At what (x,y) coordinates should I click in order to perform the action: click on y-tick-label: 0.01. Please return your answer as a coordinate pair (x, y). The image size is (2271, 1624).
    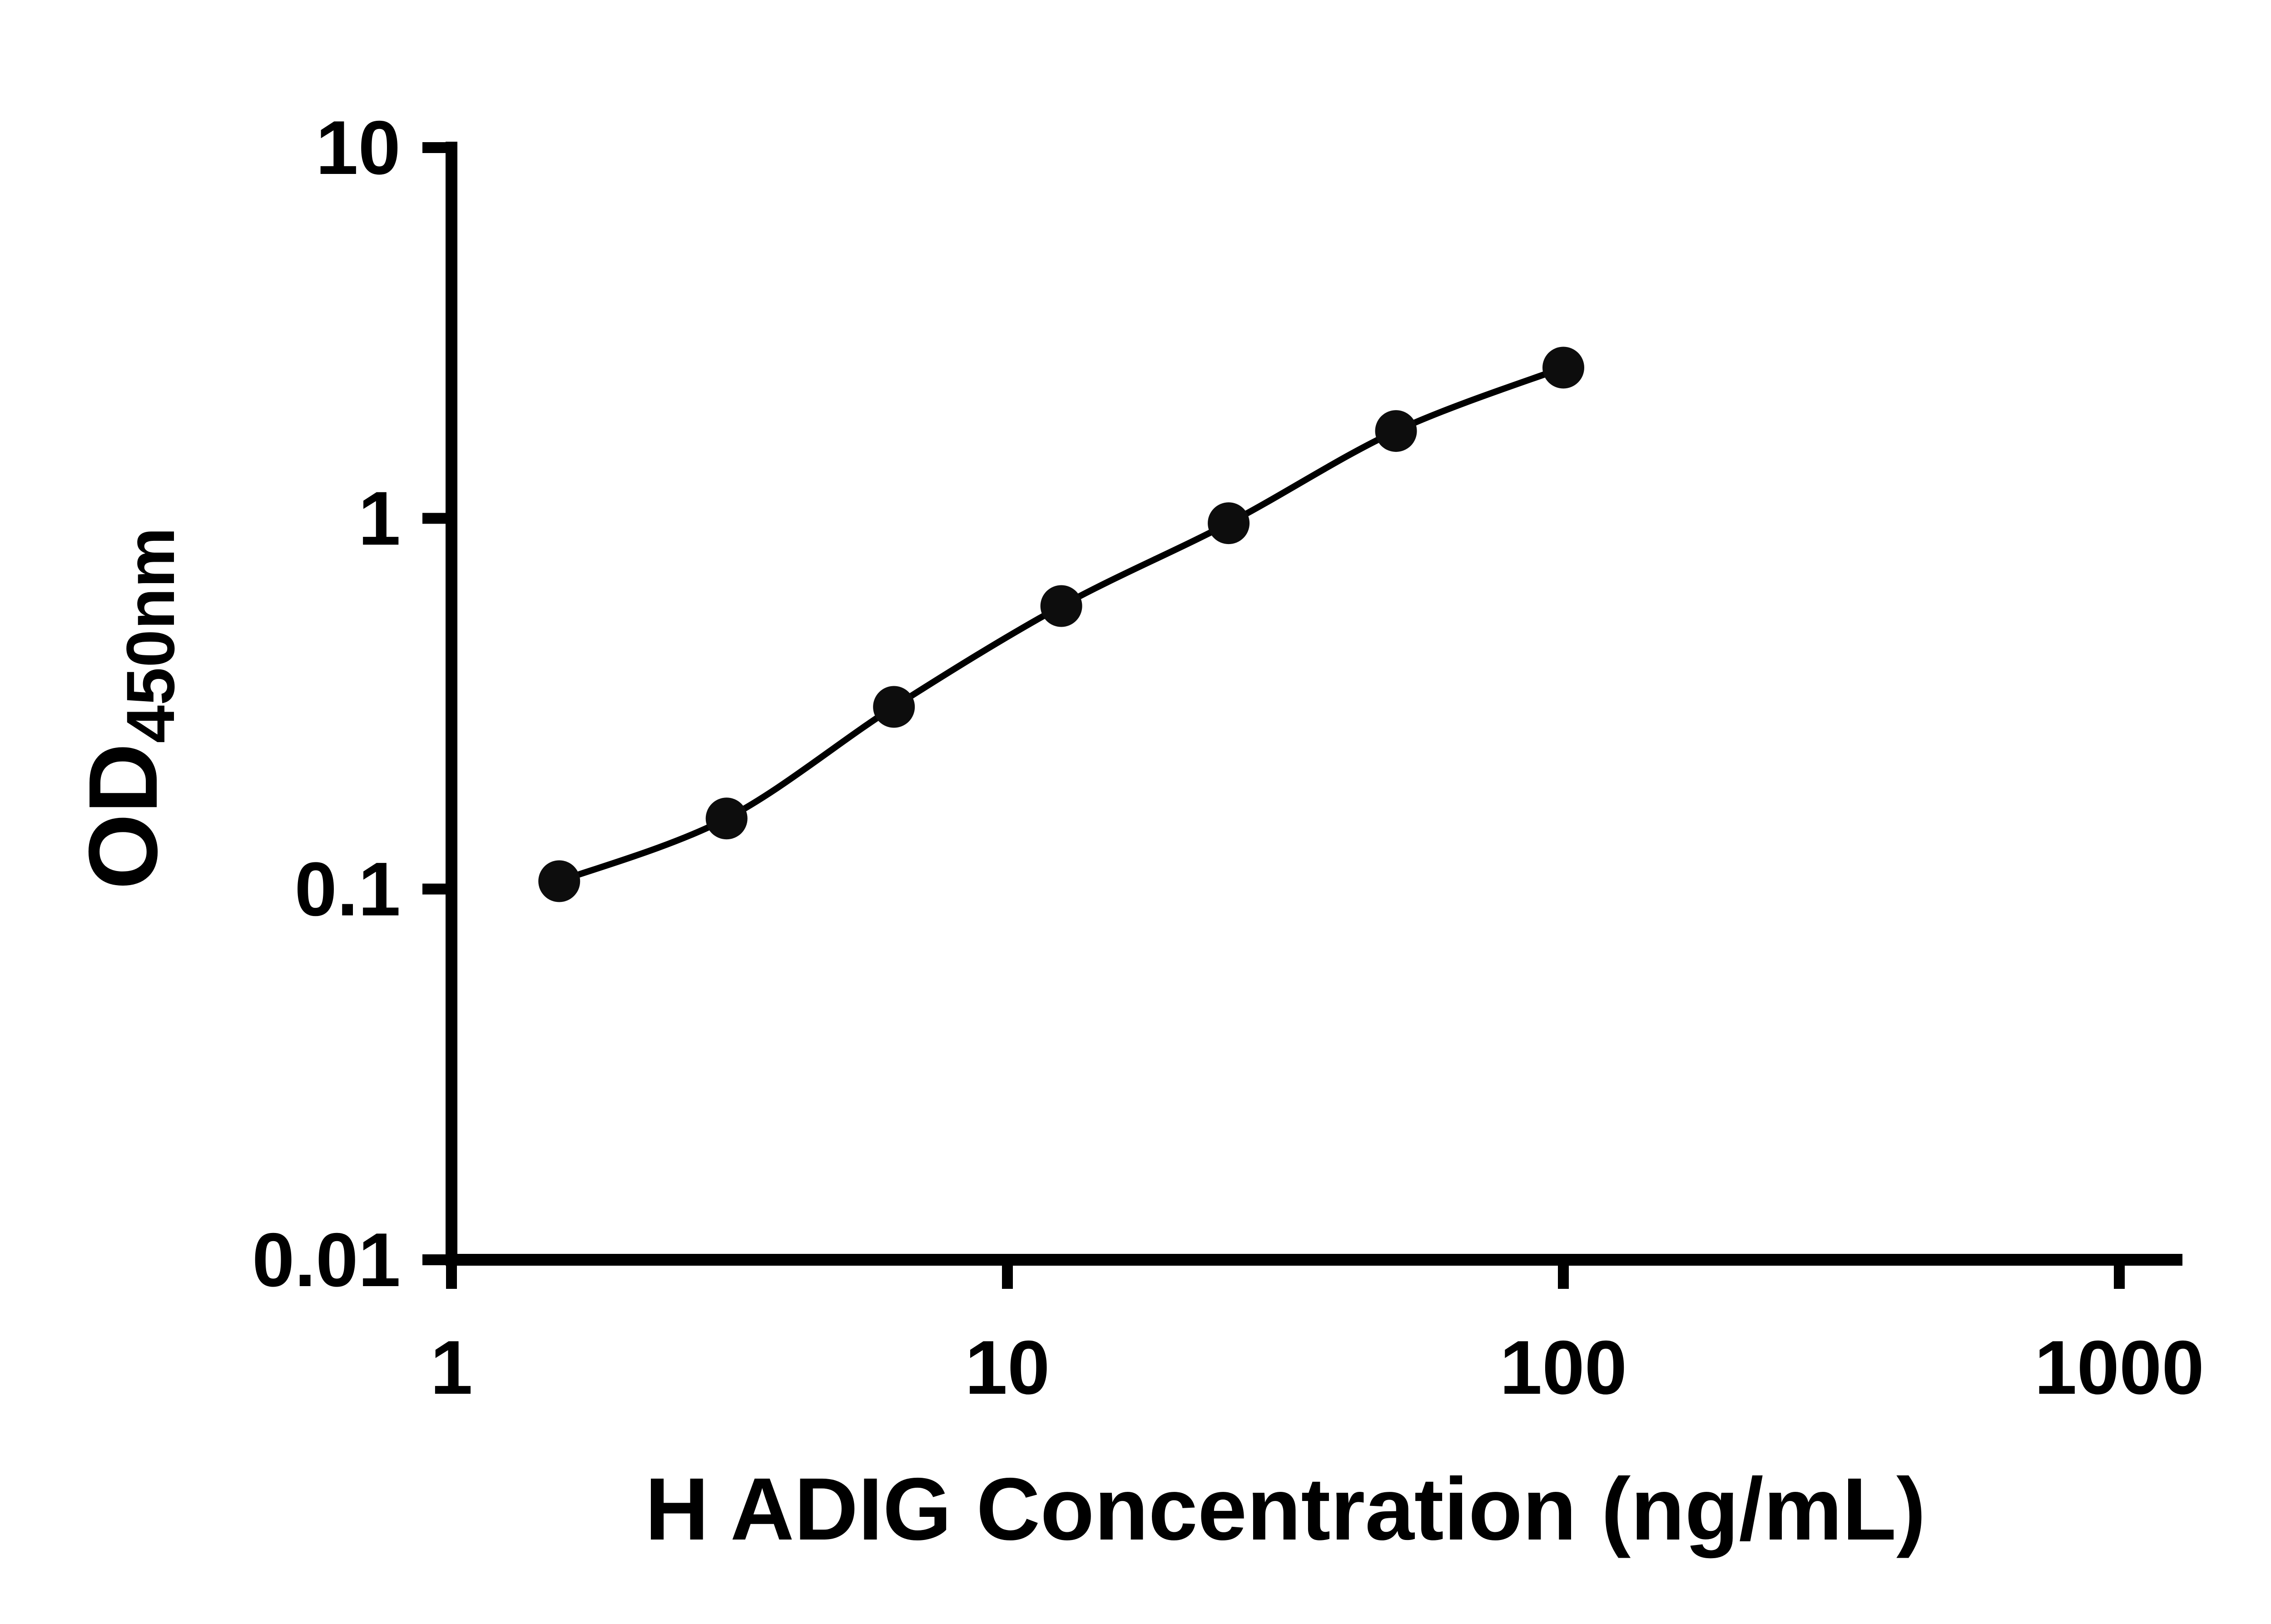
    Looking at the image, I should click on (326, 1259).